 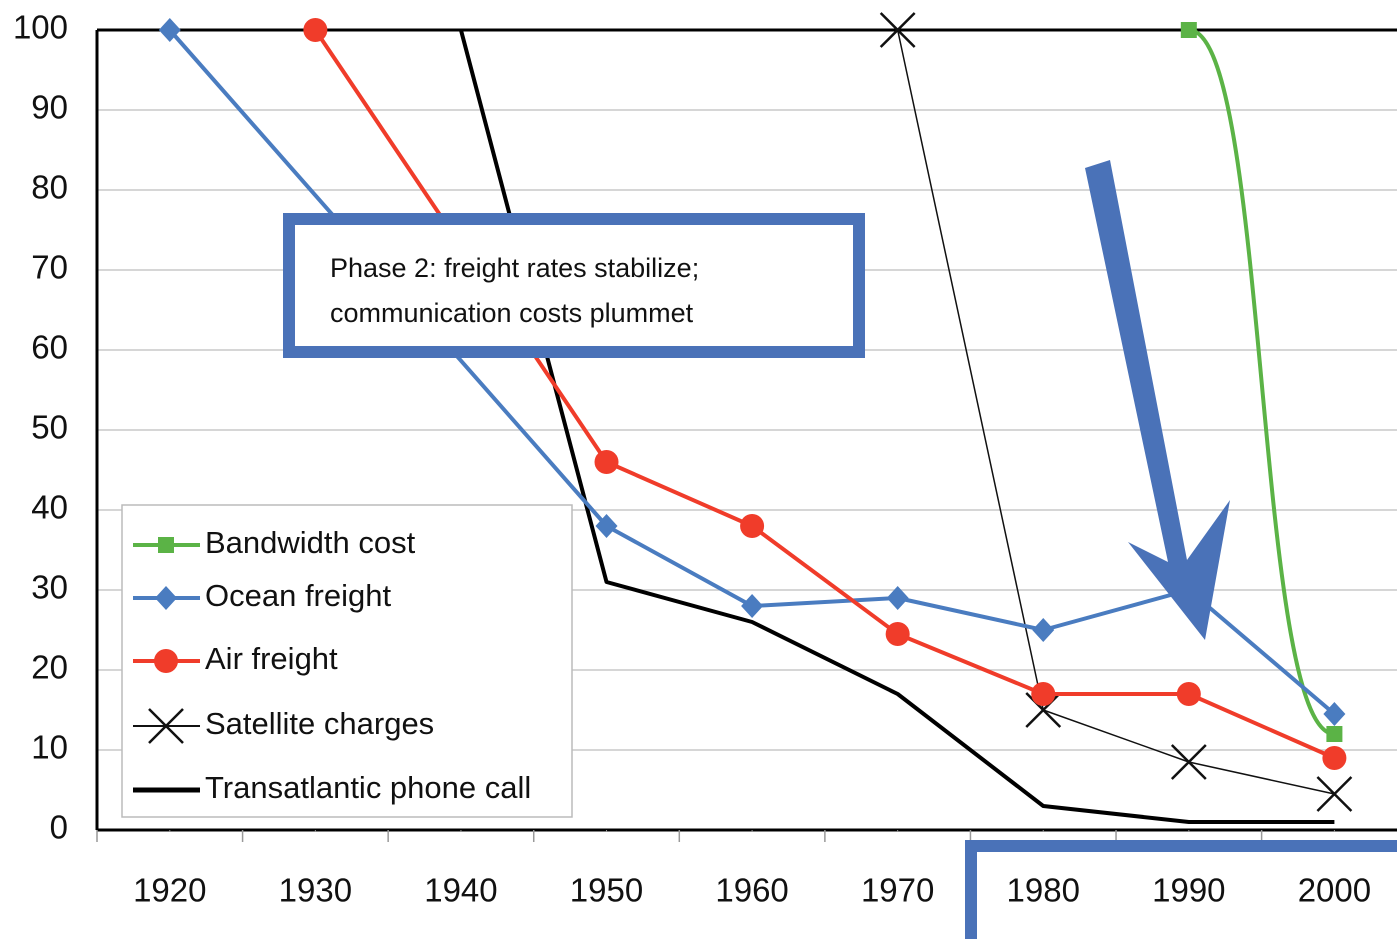 What do you see at coordinates (1261, 382) in the screenshot?
I see `series-line` at bounding box center [1261, 382].